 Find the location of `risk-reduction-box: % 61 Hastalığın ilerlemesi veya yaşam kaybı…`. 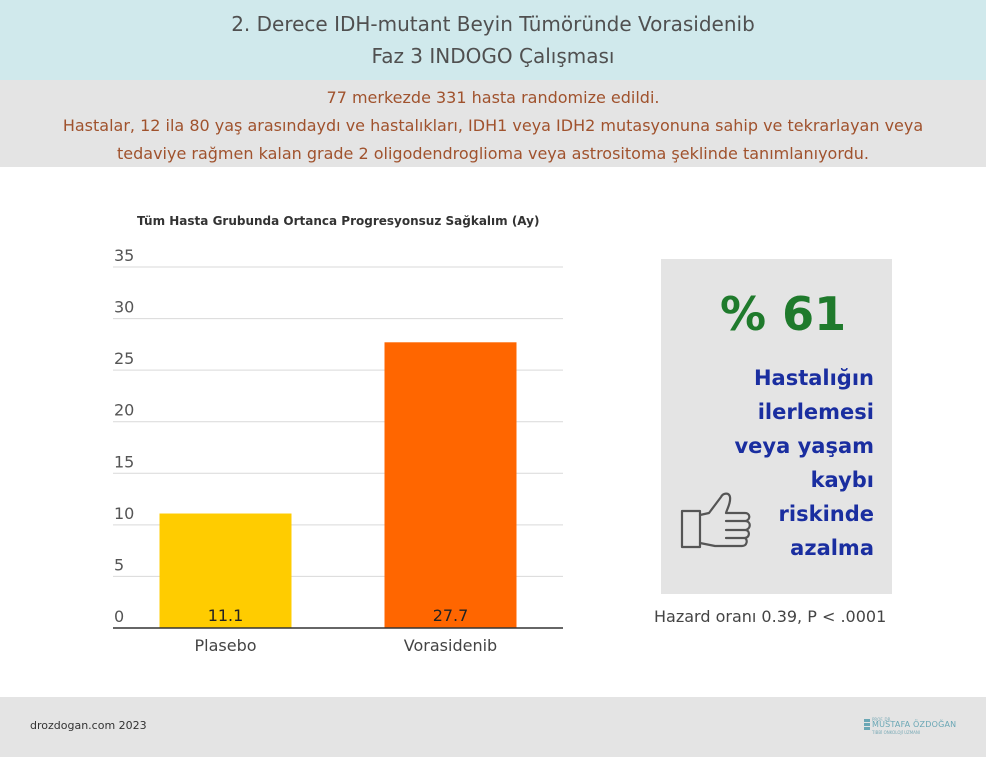

risk-reduction-box: % 61 Hastalığın ilerlemesi veya yaşam kaybı… is located at coordinates (776, 426).